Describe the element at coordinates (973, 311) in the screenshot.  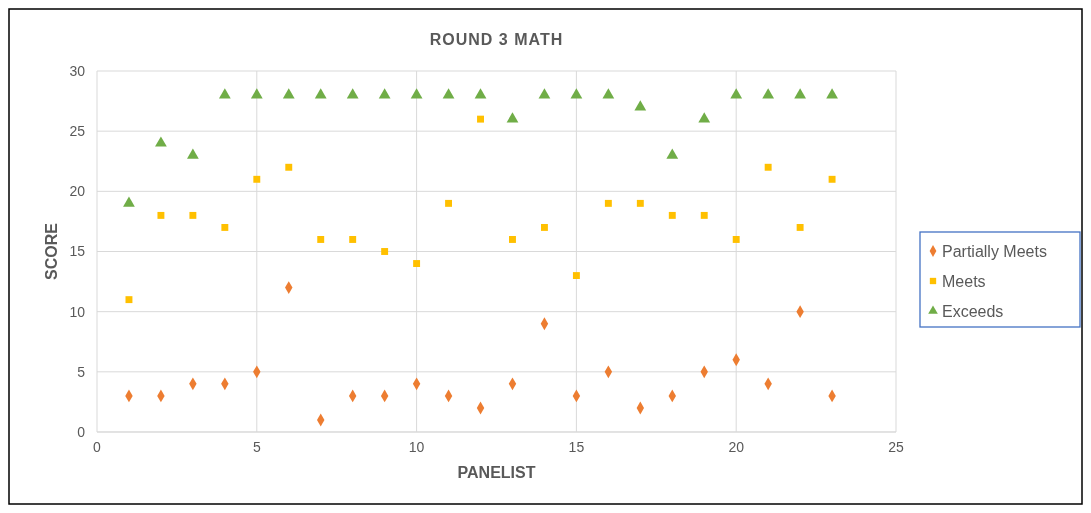
I see `legend-label: Exceeds` at that location.